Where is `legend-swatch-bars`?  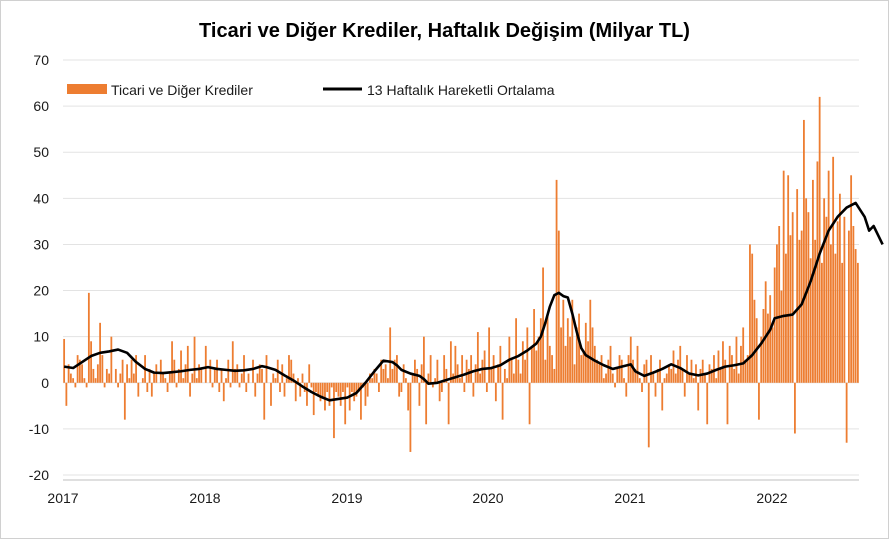 legend-swatch-bars is located at coordinates (87, 89).